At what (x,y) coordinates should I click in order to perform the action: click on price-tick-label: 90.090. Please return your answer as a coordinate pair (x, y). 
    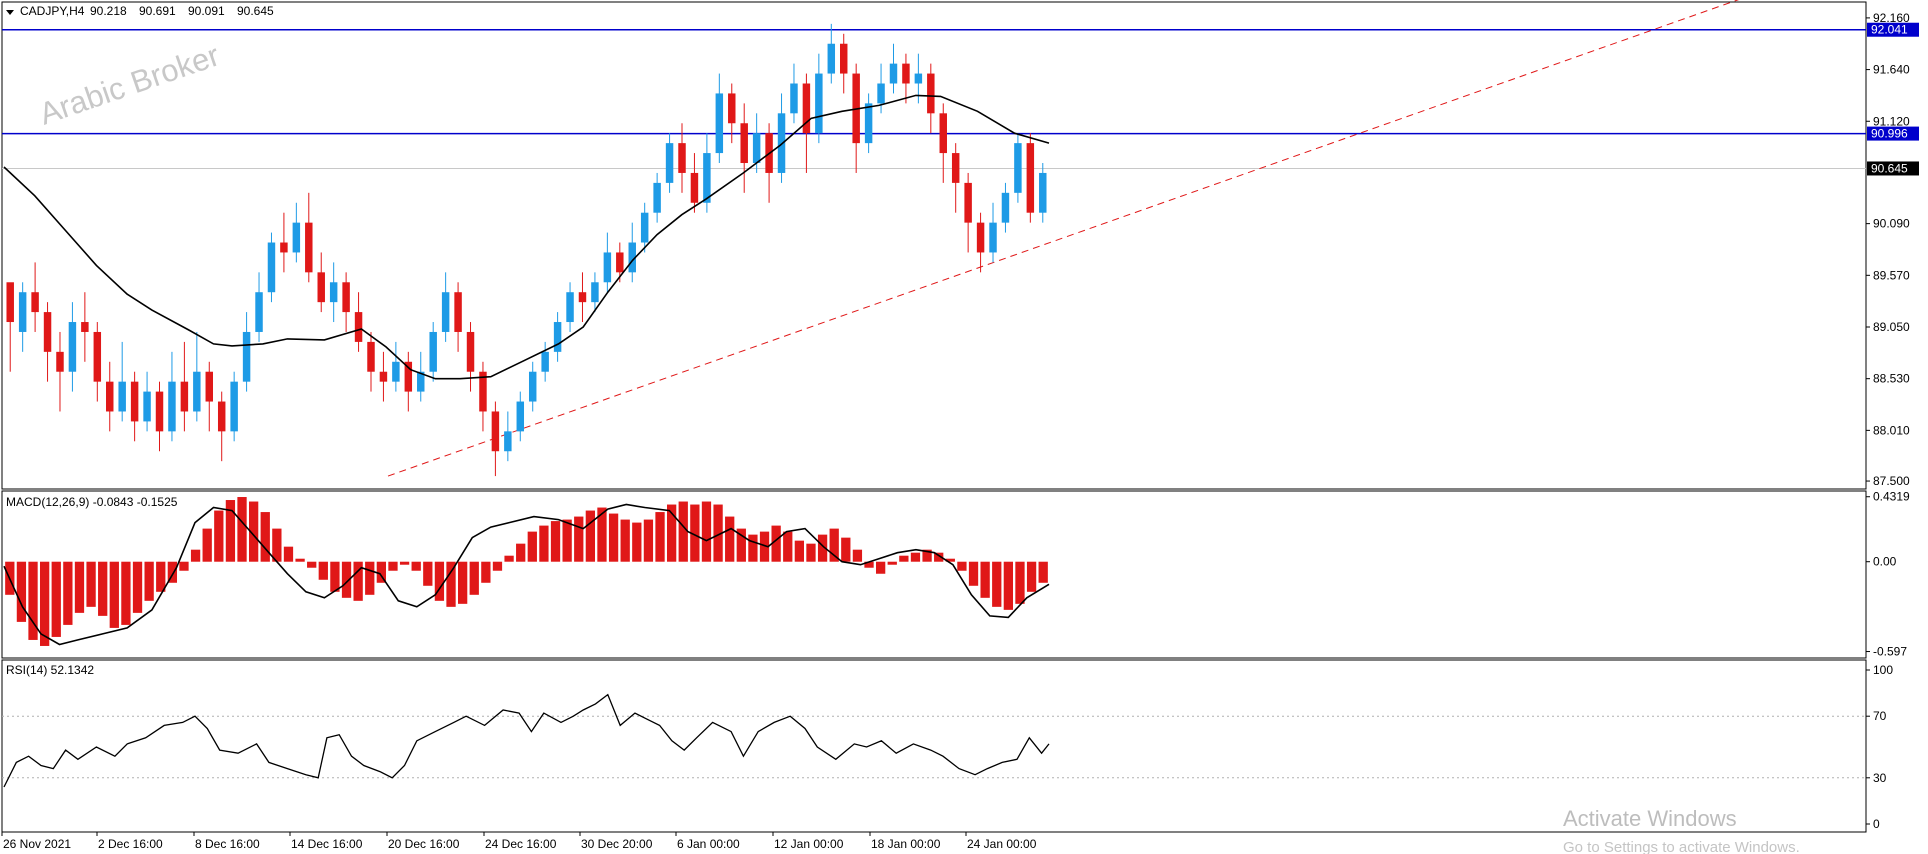
    Looking at the image, I should click on (1891, 224).